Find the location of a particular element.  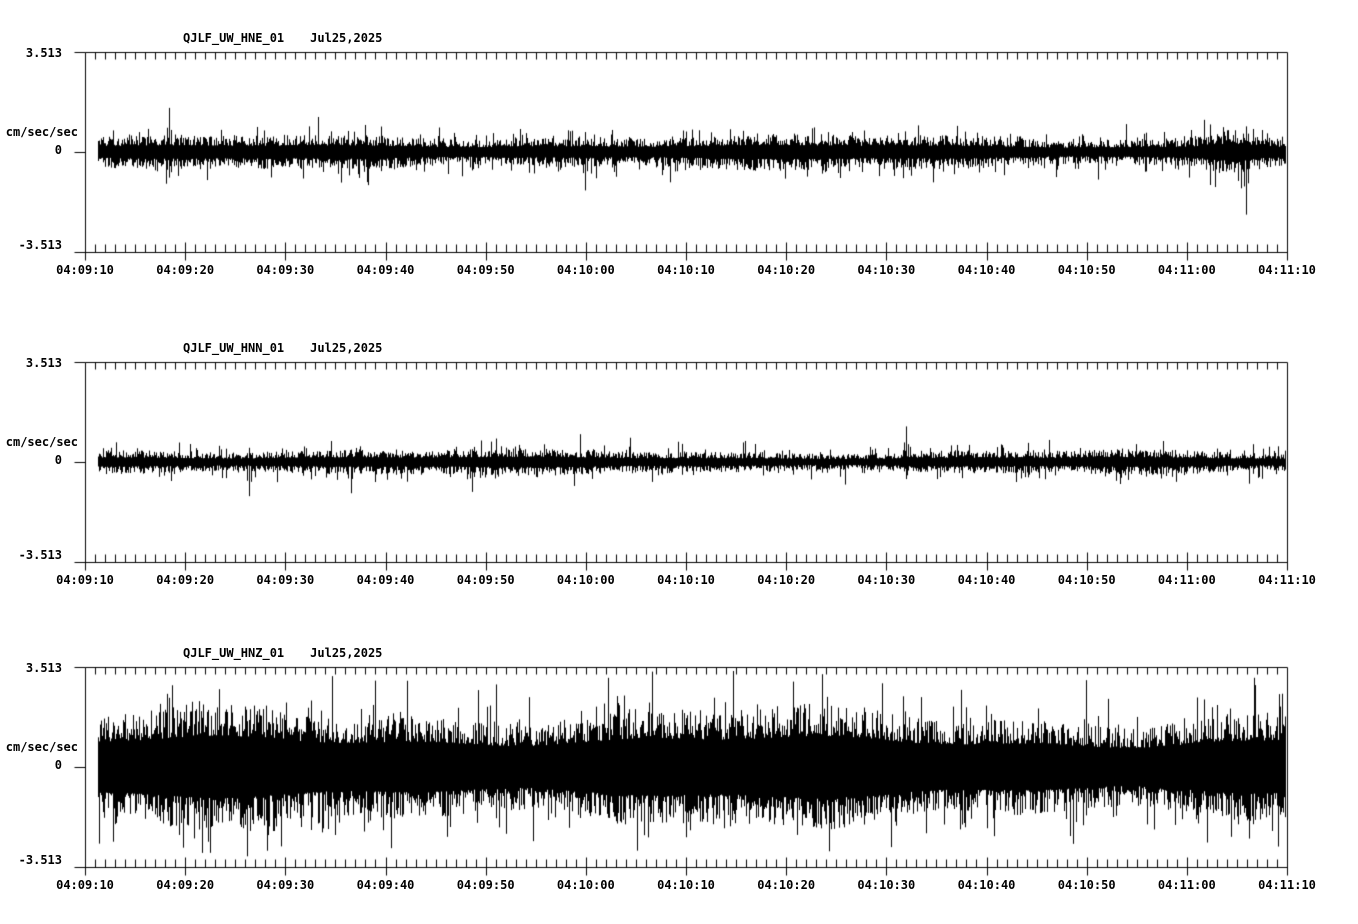

station-code: QJLF_UW_HNE_01 is located at coordinates (234, 38).